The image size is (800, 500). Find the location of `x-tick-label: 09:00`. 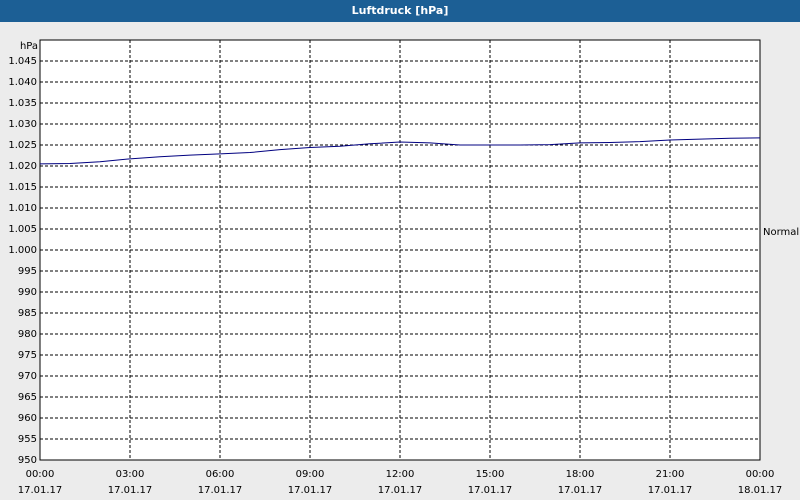

x-tick-label: 09:00 is located at coordinates (310, 474).